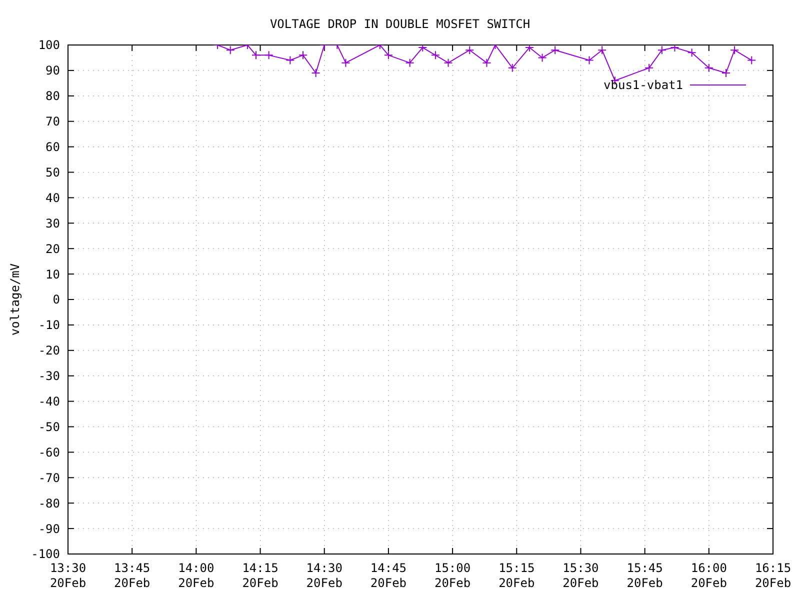 The width and height of the screenshot is (800, 600). I want to click on x-tick-label: 15:15 20Feb, so click(516, 575).